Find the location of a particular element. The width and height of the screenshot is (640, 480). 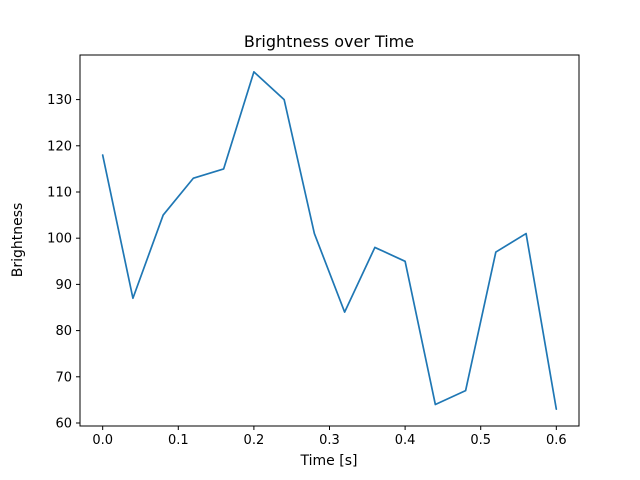

y-tick-label: 60 is located at coordinates (63, 423).